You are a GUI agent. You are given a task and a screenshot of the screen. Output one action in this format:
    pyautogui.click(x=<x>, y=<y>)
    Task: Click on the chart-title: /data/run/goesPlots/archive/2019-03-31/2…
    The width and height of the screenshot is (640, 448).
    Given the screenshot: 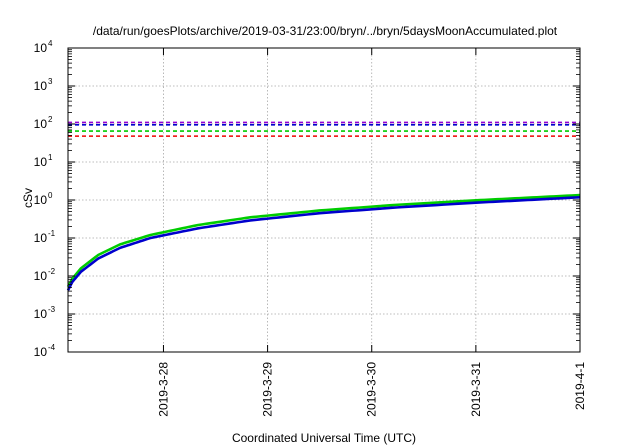 What is the action you would take?
    pyautogui.click(x=325, y=31)
    